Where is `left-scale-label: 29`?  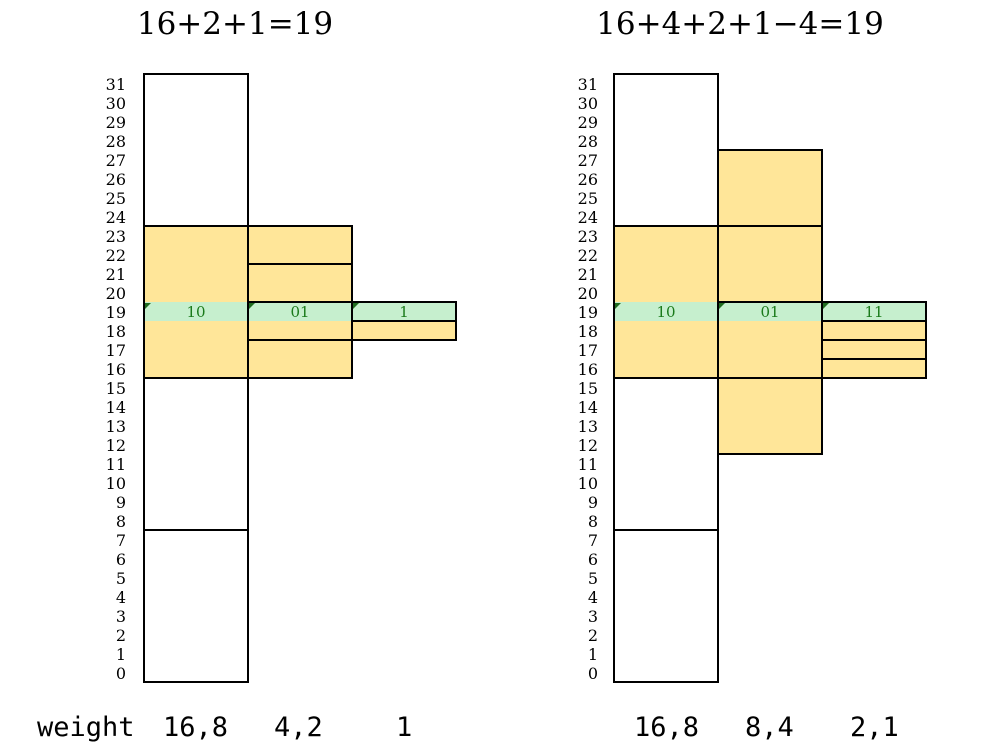
left-scale-label: 29 is located at coordinates (116, 122).